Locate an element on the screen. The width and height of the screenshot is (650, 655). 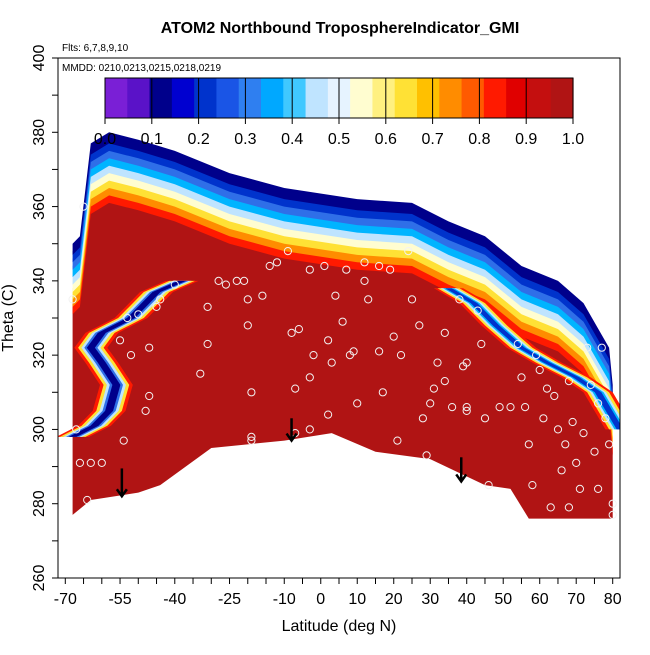
y-tick-label: 300 is located at coordinates (39, 429).